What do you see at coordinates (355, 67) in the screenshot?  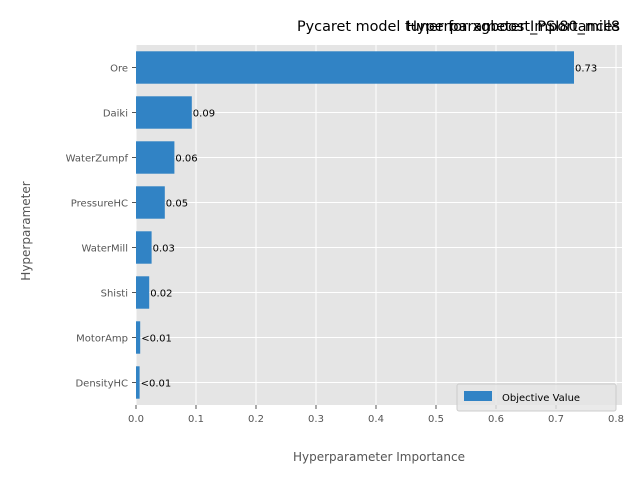 I see `bar-ore` at bounding box center [355, 67].